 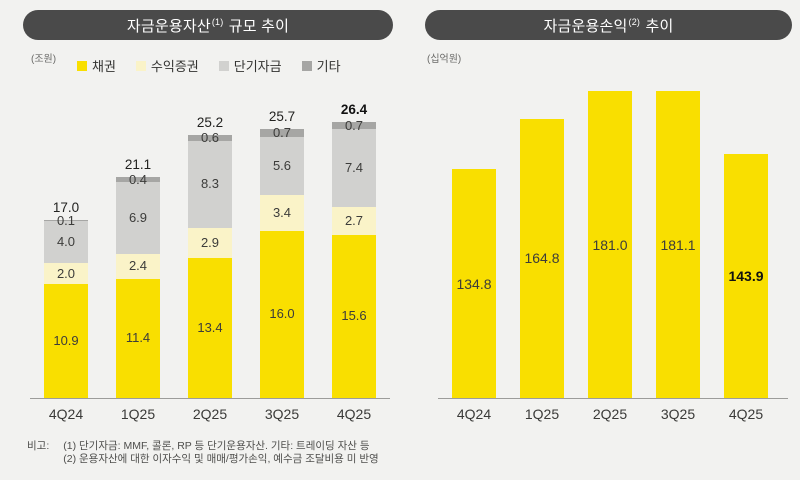 I want to click on segment-value-label: 15.6, so click(x=354, y=316).